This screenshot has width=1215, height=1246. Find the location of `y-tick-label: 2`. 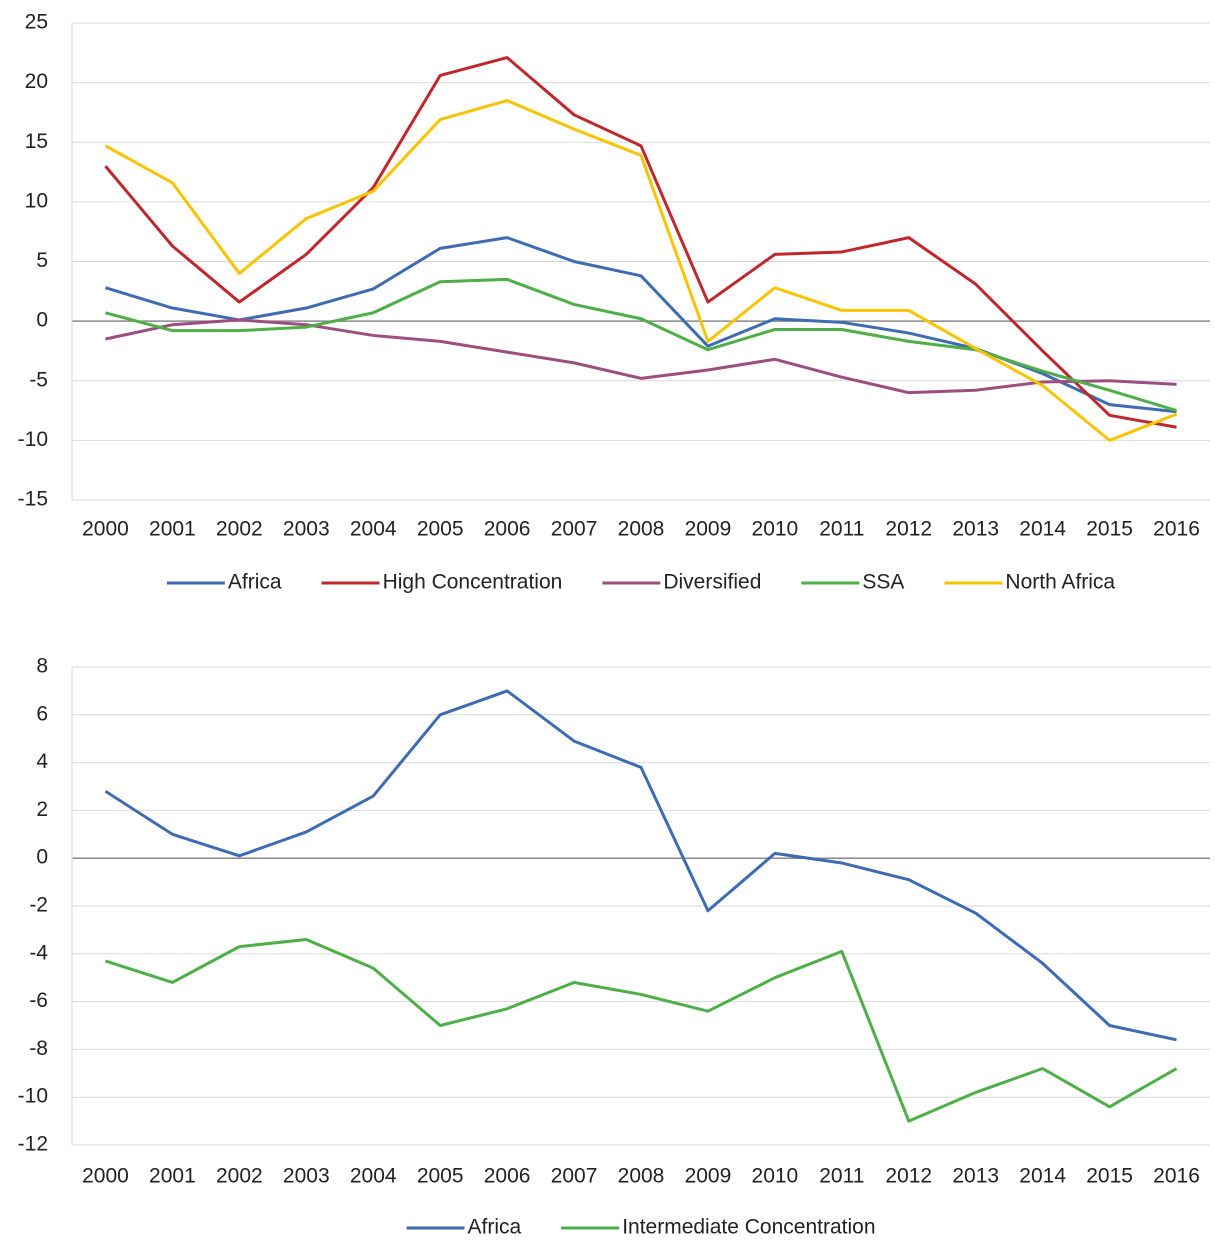

y-tick-label: 2 is located at coordinates (42, 809).